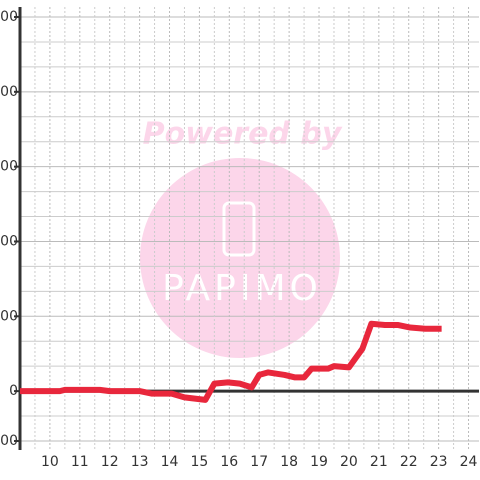  I want to click on watermark-bottom: PAPIMO, so click(242, 288).